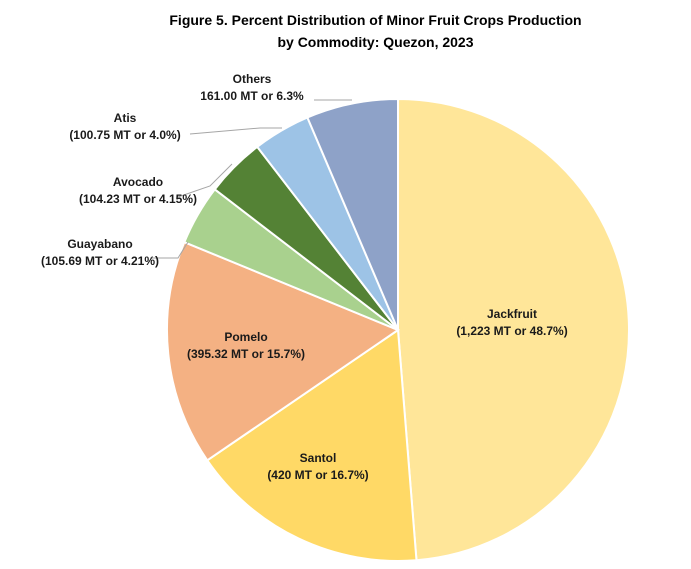 The height and width of the screenshot is (569, 691). I want to click on pie-slice-pomelo, so click(283, 351).